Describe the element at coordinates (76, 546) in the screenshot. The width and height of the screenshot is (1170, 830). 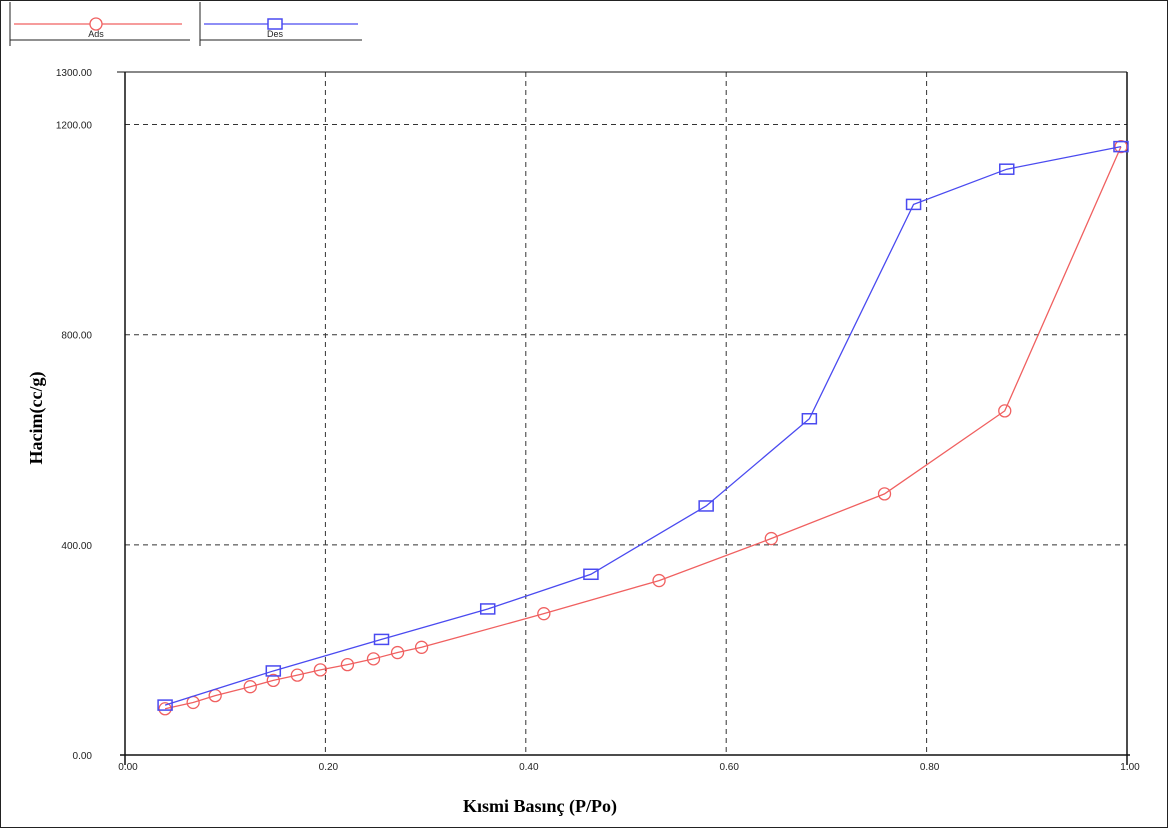
I see `y-tick-label: 400.00` at that location.